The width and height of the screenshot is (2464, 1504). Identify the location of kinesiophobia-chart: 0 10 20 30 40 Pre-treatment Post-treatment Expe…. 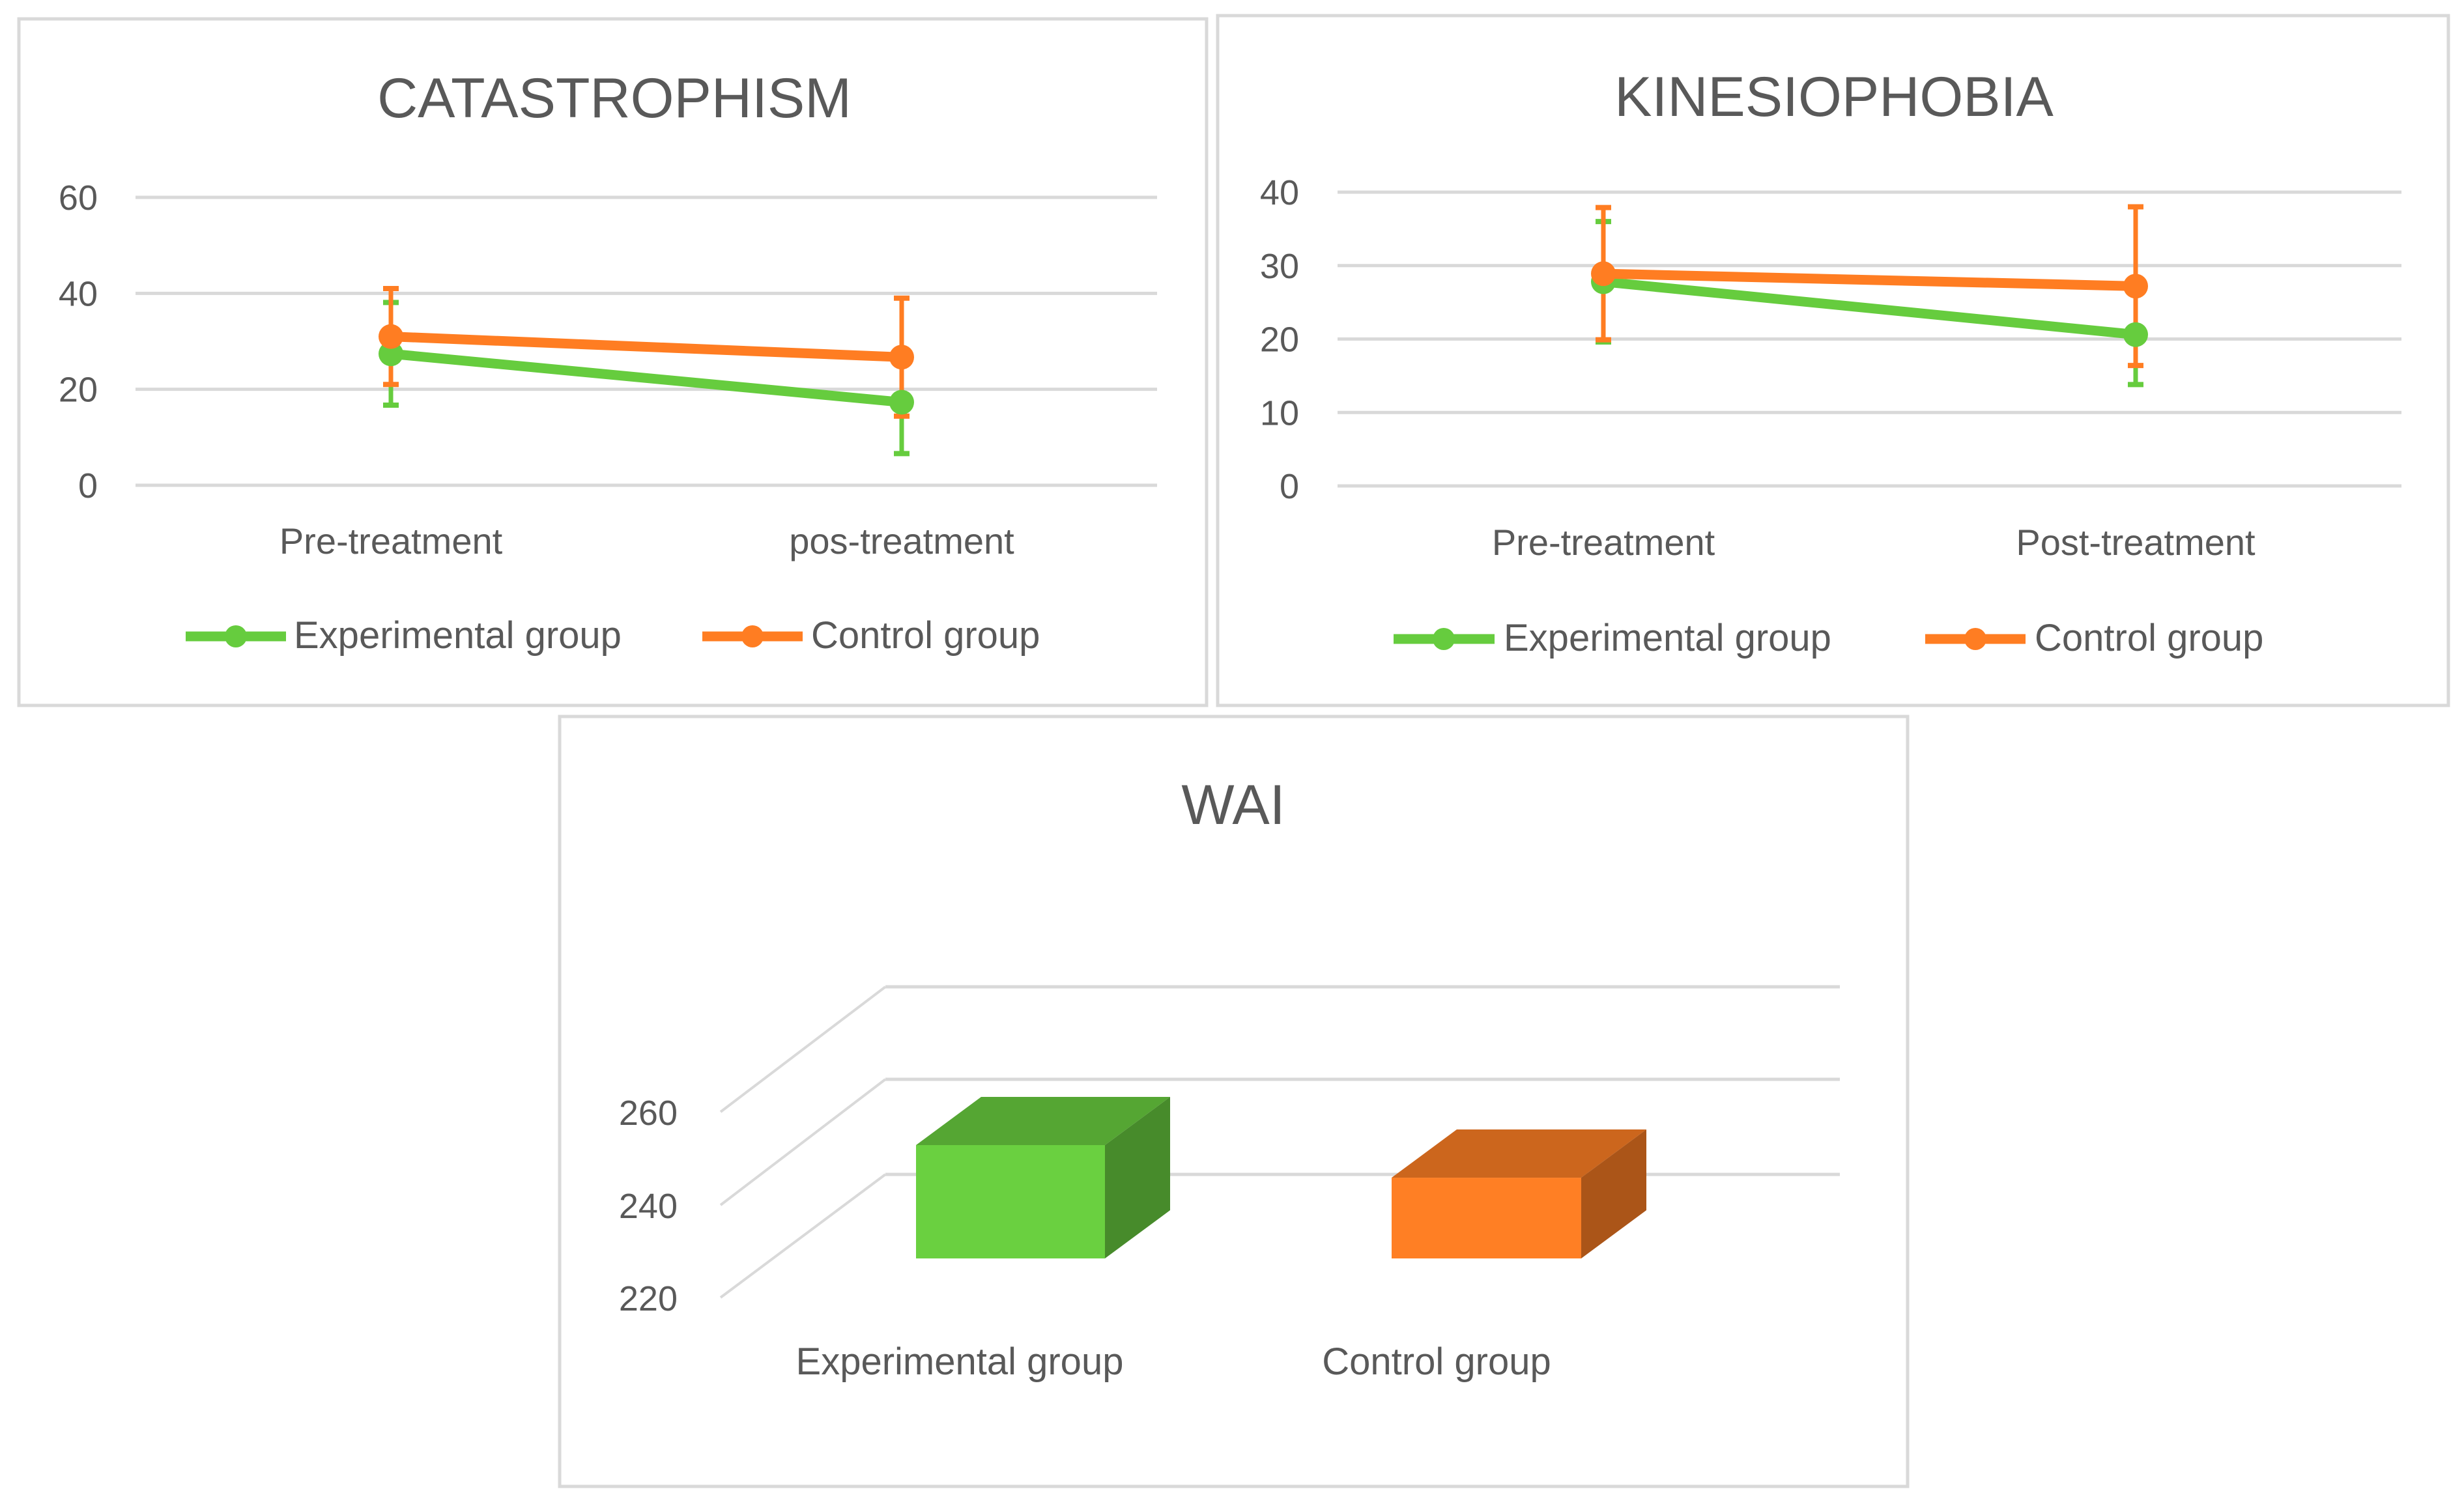
(1830, 416).